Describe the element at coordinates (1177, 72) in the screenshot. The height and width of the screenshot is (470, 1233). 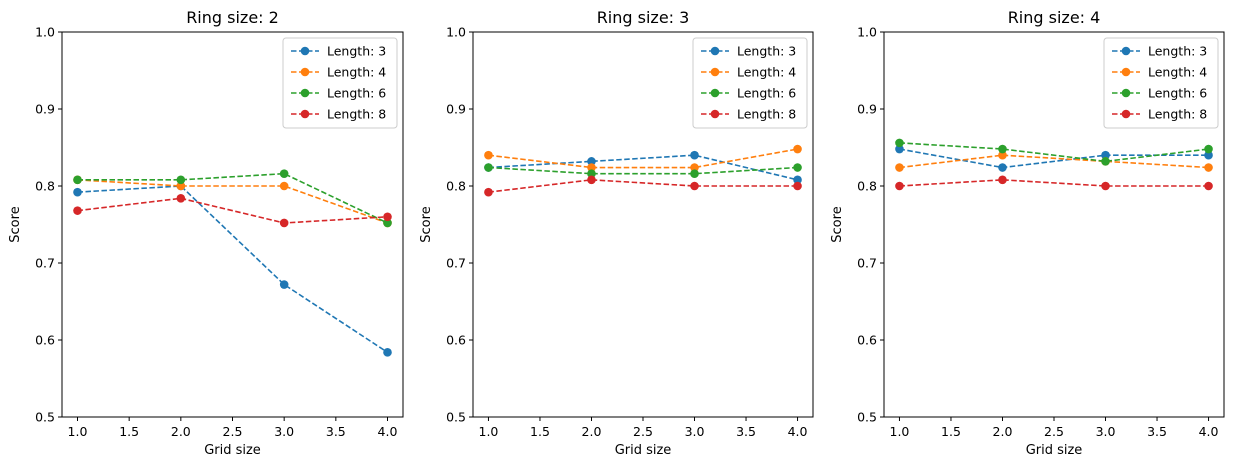
I see `legend-label: Length: 4` at that location.